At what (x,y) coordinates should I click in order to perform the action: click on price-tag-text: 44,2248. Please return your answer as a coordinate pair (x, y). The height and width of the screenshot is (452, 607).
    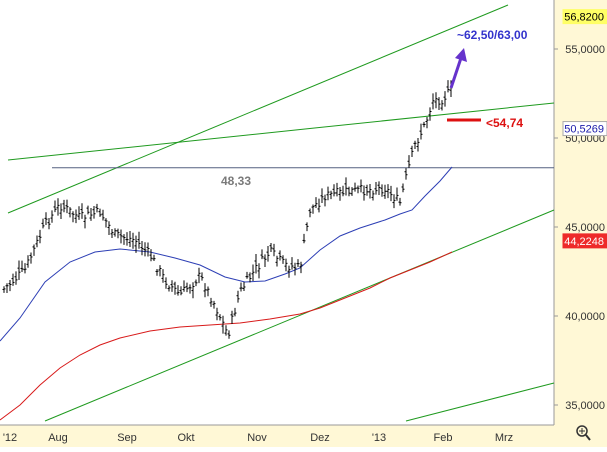
    Looking at the image, I should click on (584, 242).